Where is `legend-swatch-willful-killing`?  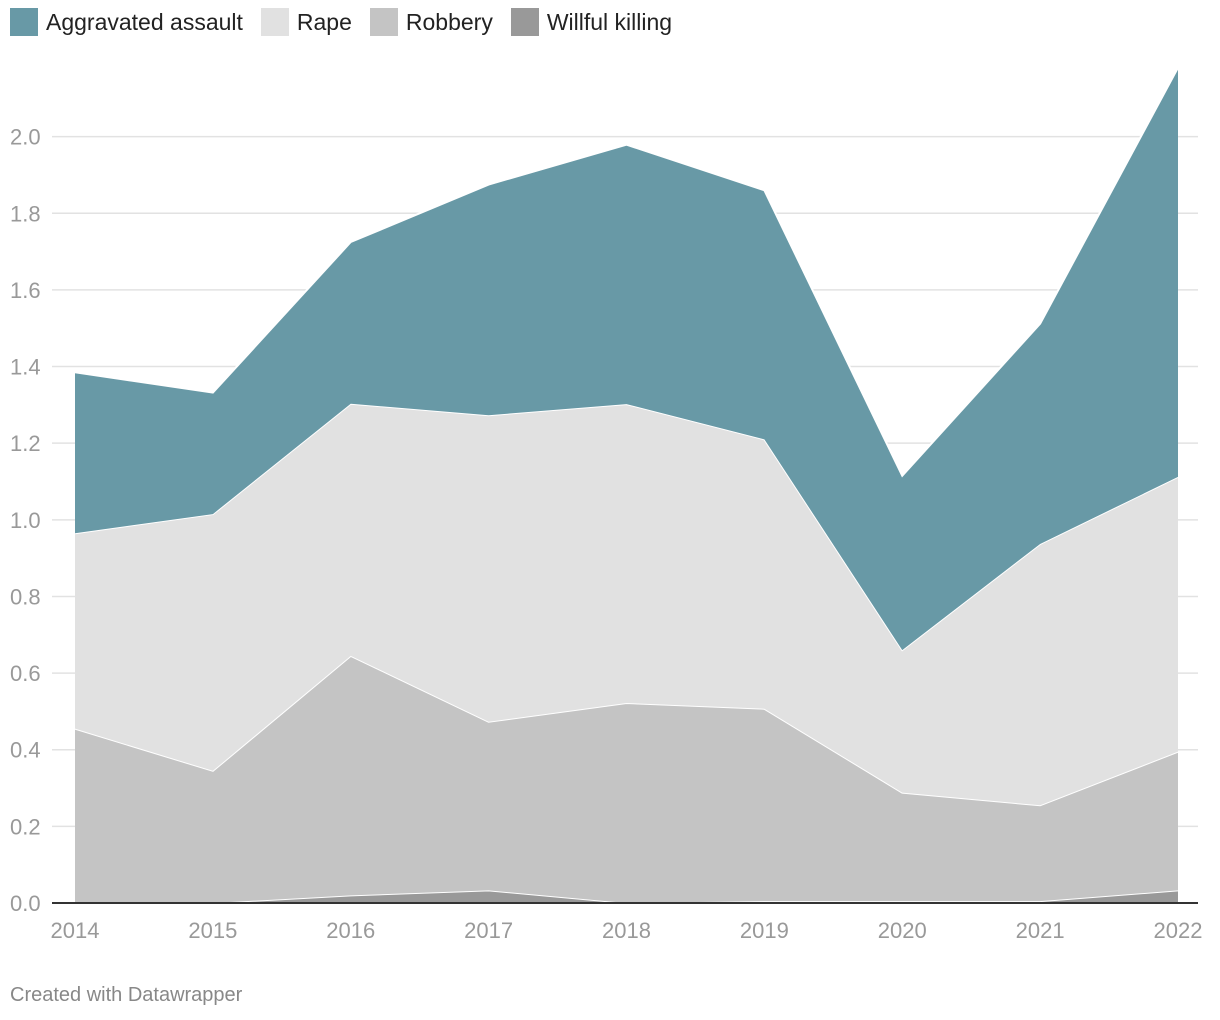
legend-swatch-willful-killing is located at coordinates (524, 22).